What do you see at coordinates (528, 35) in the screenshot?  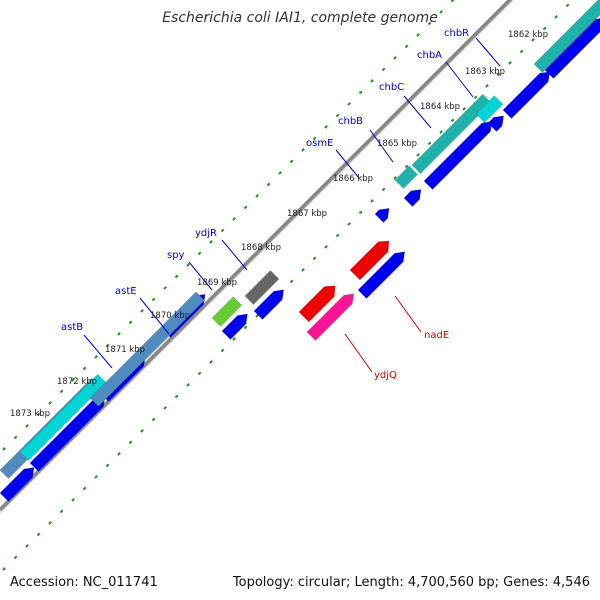 I see `scale-label: 1862 kbp` at bounding box center [528, 35].